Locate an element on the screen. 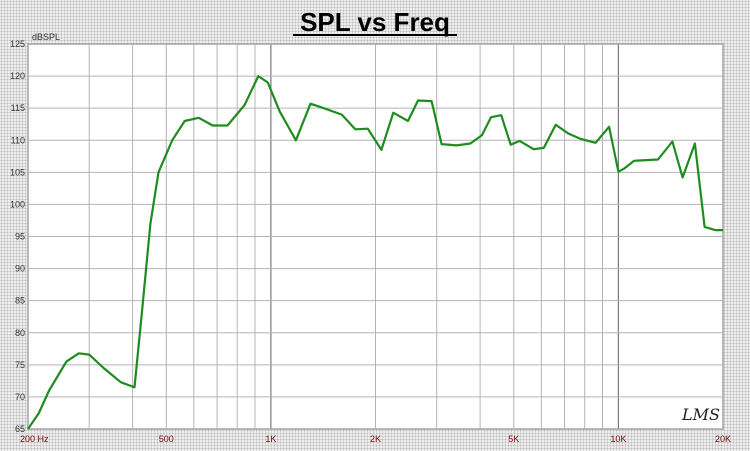 The image size is (750, 451). y-tick-label: 75 is located at coordinates (20, 365).